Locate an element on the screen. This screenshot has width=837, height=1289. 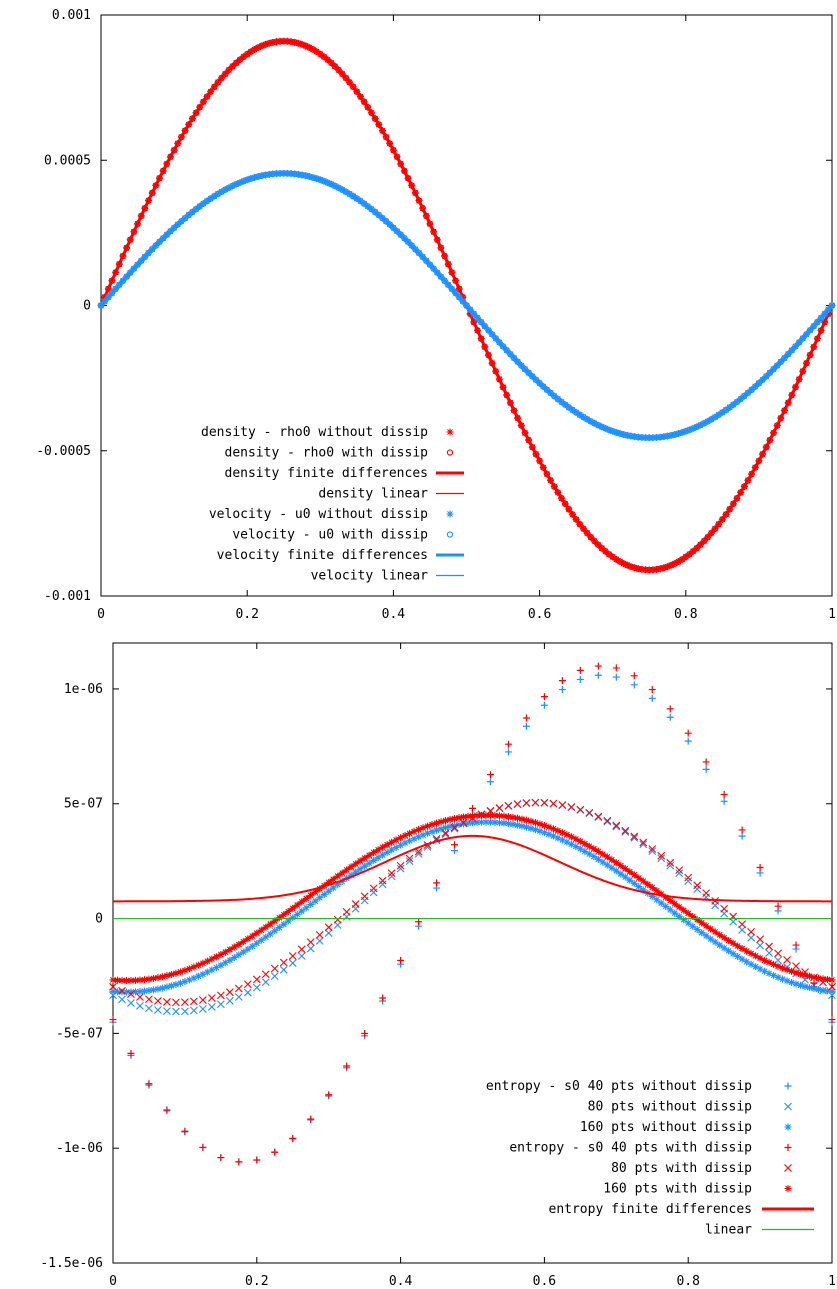
y-tick-label: -0.0005 is located at coordinates (63, 451).